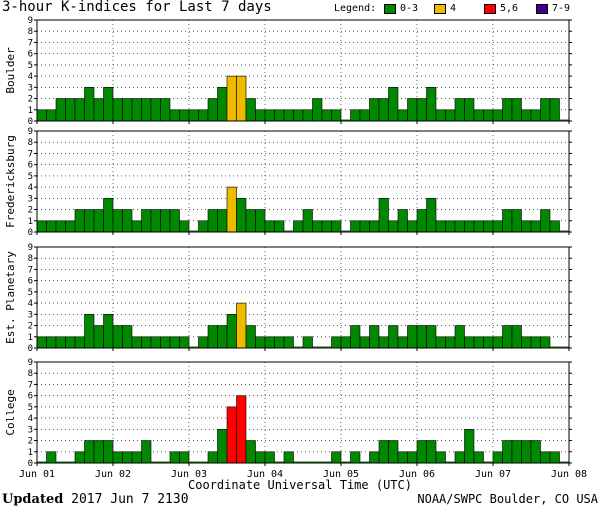  What do you see at coordinates (30, 88) in the screenshot?
I see `y-tick-label: 3` at bounding box center [30, 88].